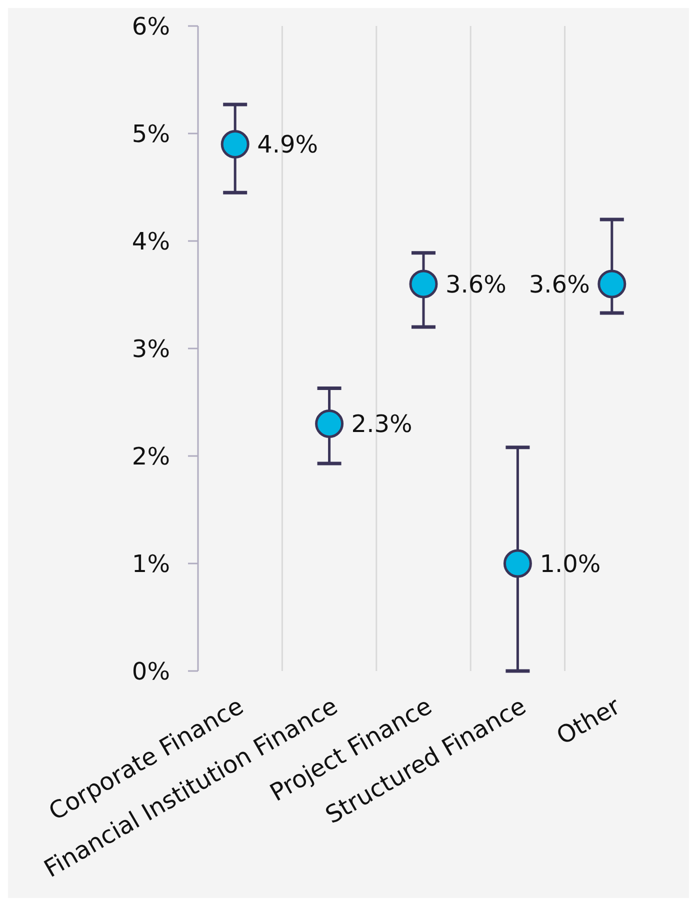  What do you see at coordinates (151, 26) in the screenshot?
I see `y-tick-label: 6%` at bounding box center [151, 26].